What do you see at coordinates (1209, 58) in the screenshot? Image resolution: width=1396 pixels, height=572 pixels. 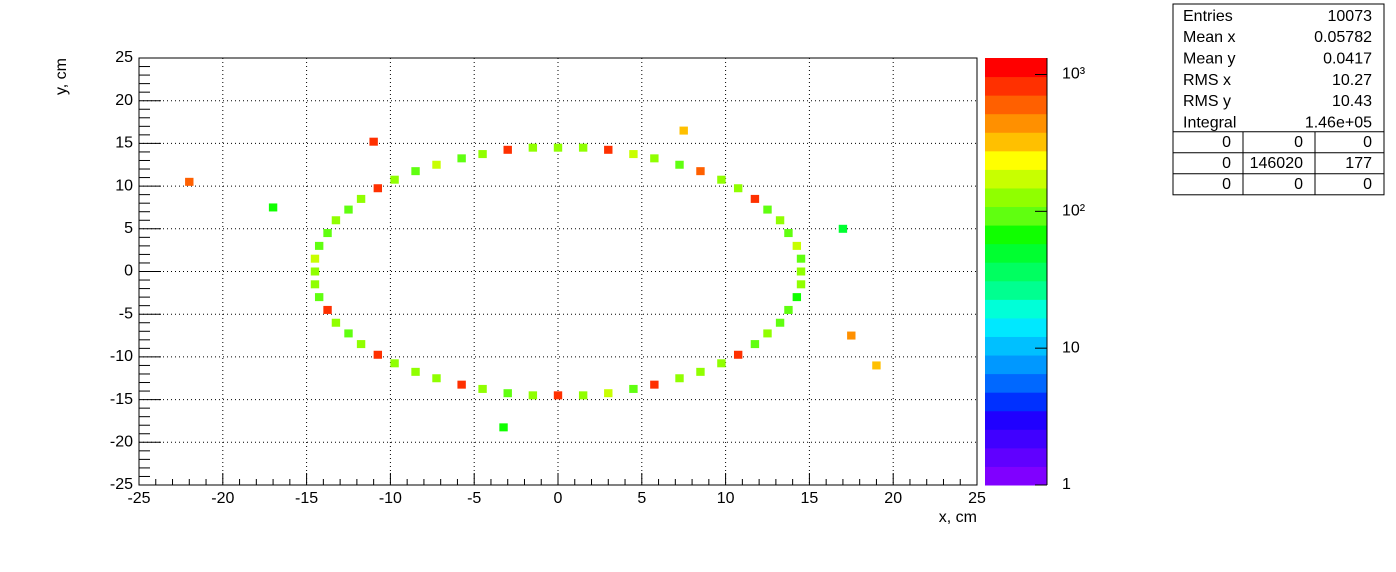 I see `stats-label: Mean y` at bounding box center [1209, 58].